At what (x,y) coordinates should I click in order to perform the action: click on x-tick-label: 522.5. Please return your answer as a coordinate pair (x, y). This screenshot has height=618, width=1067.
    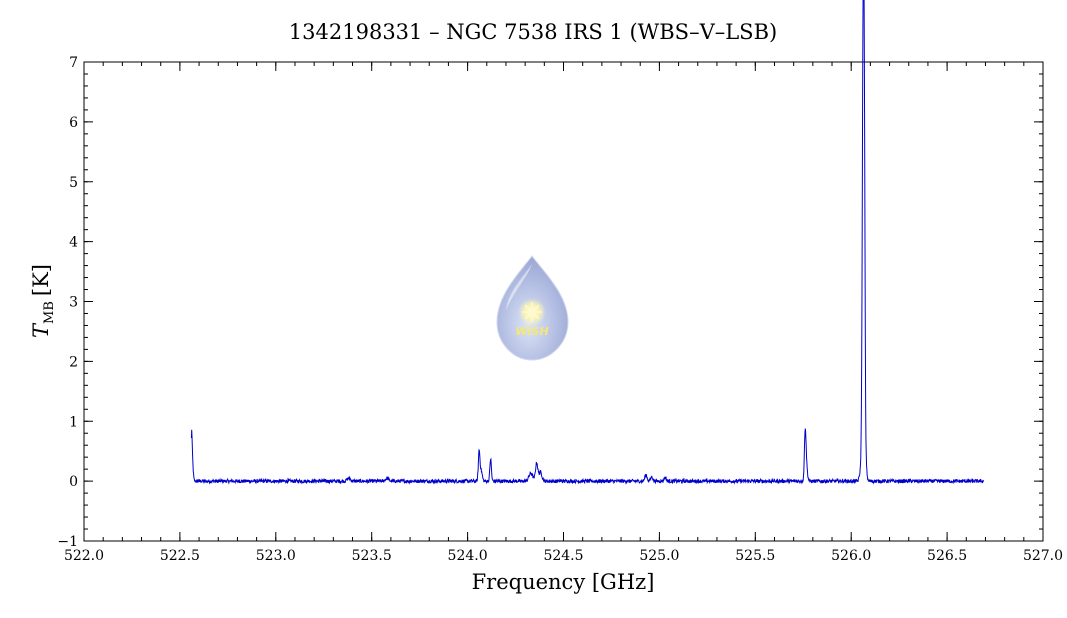
    Looking at the image, I should click on (180, 556).